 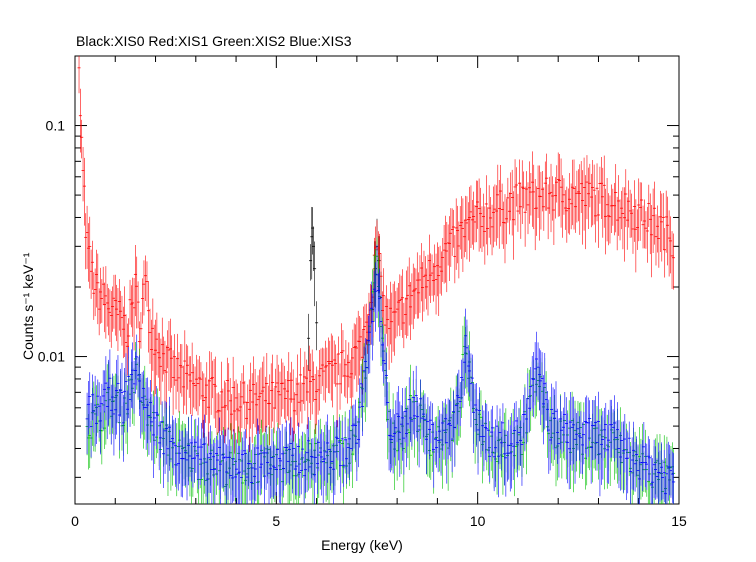 What do you see at coordinates (51, 357) in the screenshot?
I see `y-tick-label: 0.01` at bounding box center [51, 357].